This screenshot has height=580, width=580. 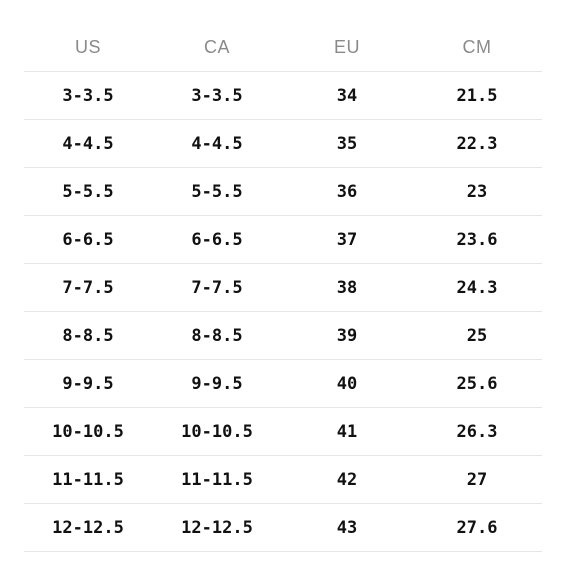 What do you see at coordinates (217, 287) in the screenshot?
I see `cell-ca: 7-7.5` at bounding box center [217, 287].